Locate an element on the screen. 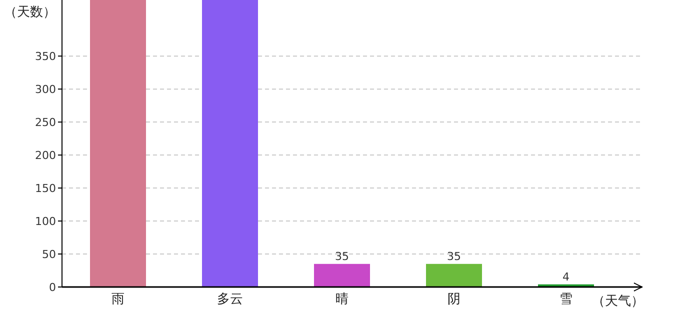  y-axis-title: （天数） is located at coordinates (30, 12).